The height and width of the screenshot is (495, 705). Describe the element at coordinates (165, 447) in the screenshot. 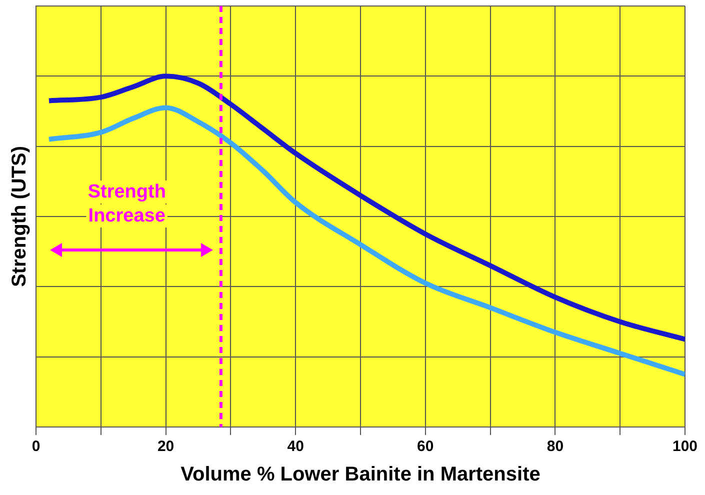

I see `x-tick-label: 20` at that location.